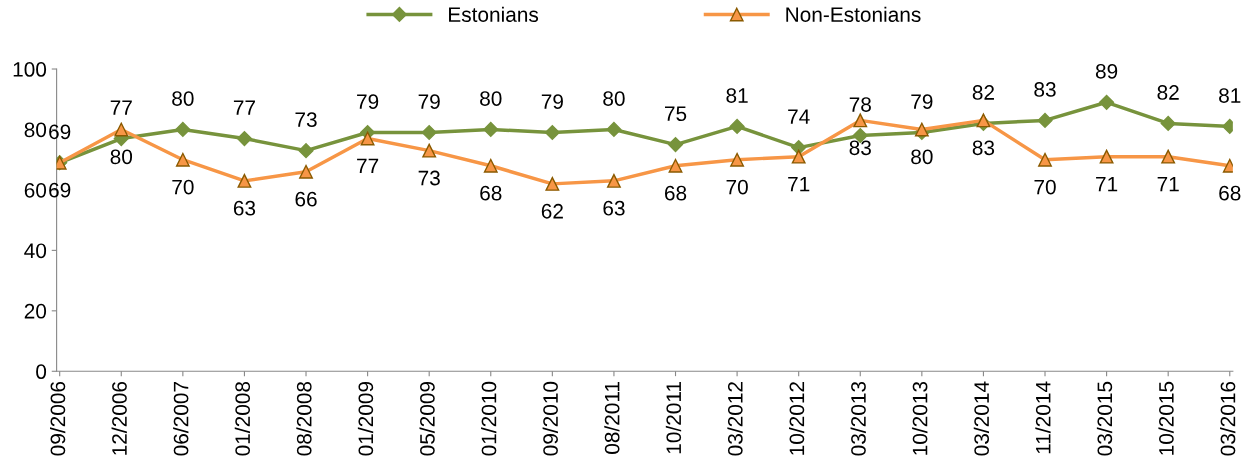 Image resolution: width=1258 pixels, height=476 pixels. Describe the element at coordinates (304, 418) in the screenshot. I see `x-tick-label: 08/2008` at that location.